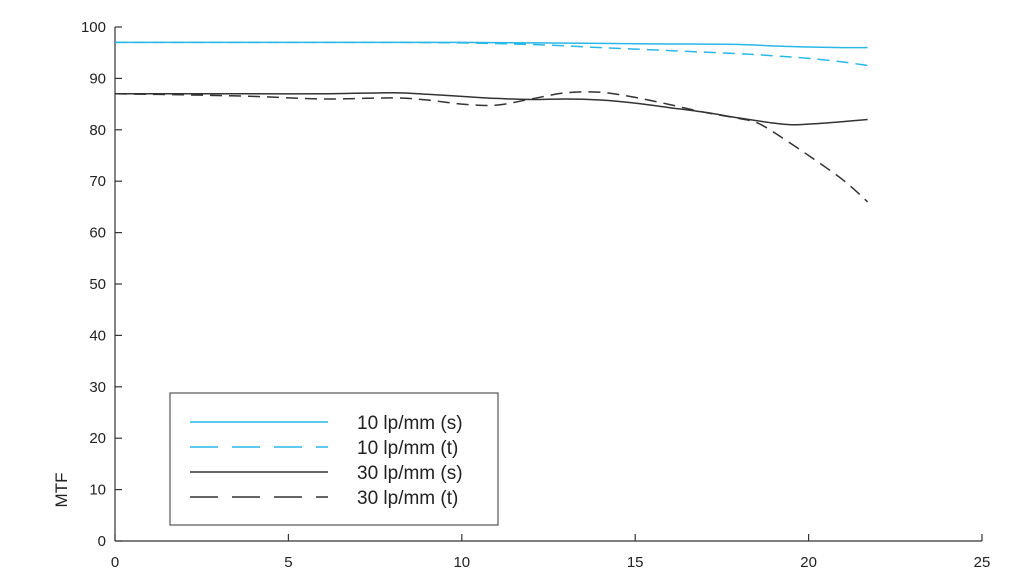 This screenshot has width=1024, height=576. What do you see at coordinates (410, 473) in the screenshot?
I see `legend-label-30-lp-mm-s: 30 lp/mm (s)` at bounding box center [410, 473].